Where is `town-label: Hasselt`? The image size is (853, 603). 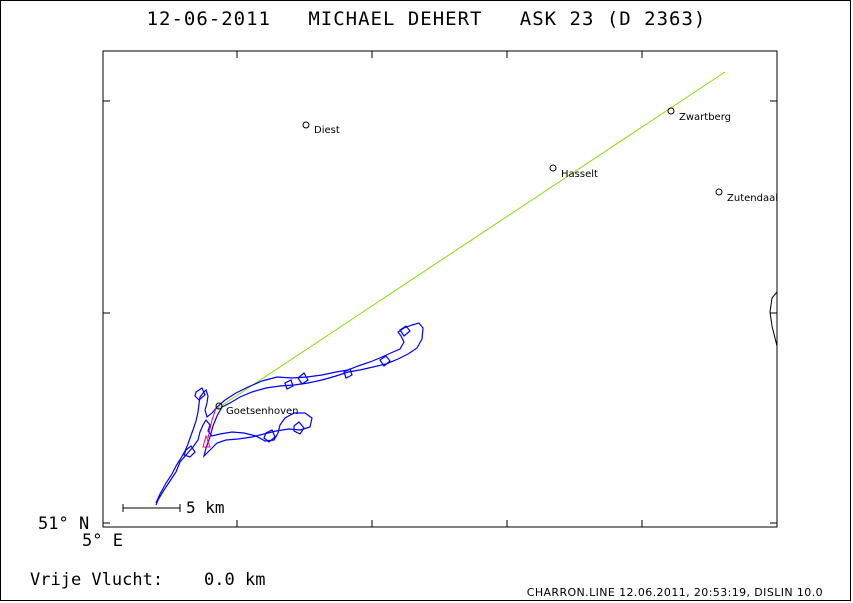 town-label: Hasselt is located at coordinates (579, 174).